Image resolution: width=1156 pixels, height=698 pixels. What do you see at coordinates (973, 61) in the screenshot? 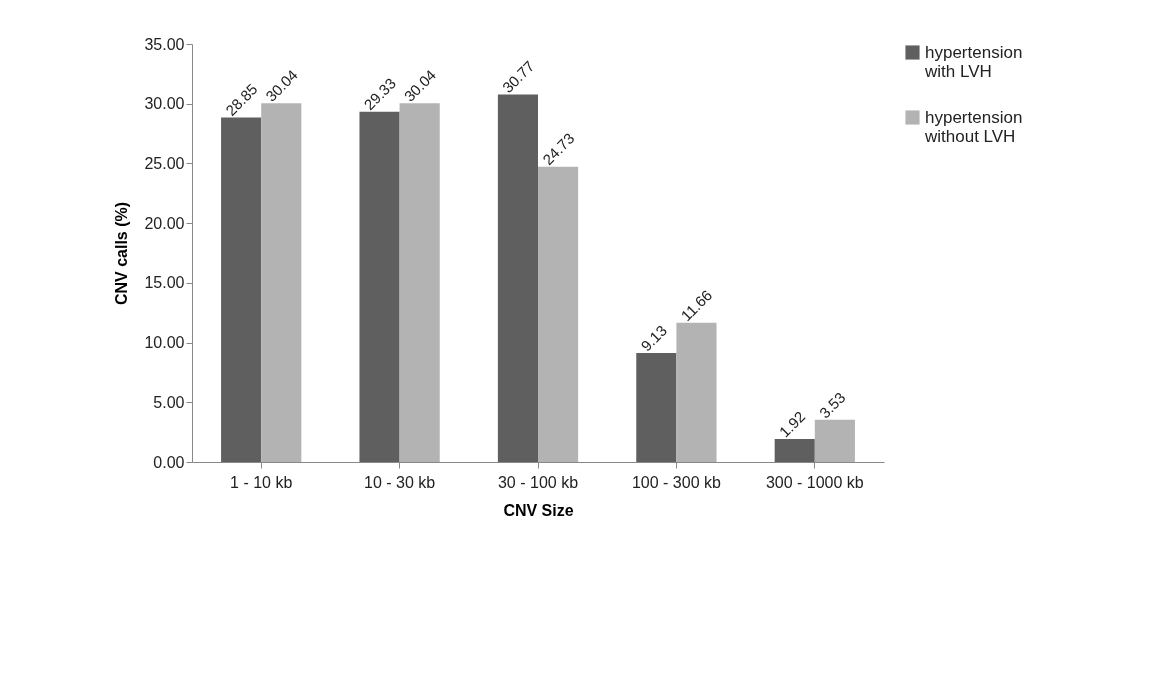
I see `legend-label: hypertension with LVH` at bounding box center [973, 61].